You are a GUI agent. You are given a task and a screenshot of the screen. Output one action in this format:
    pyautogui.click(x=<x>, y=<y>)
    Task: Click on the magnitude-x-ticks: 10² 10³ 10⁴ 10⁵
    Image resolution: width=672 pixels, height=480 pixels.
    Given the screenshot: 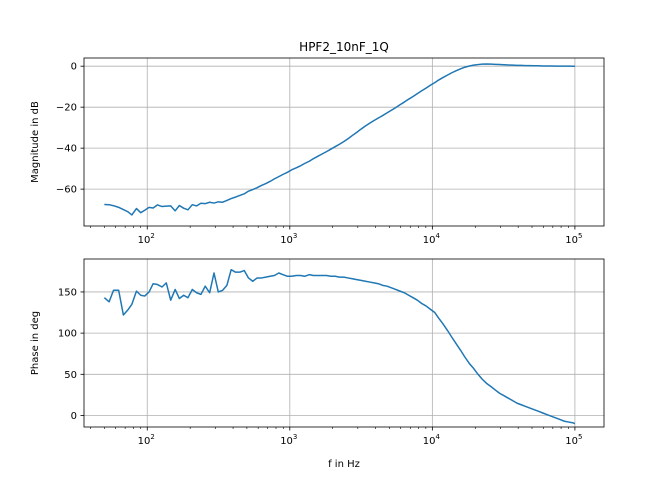 What is the action you would take?
    pyautogui.click(x=336, y=236)
    